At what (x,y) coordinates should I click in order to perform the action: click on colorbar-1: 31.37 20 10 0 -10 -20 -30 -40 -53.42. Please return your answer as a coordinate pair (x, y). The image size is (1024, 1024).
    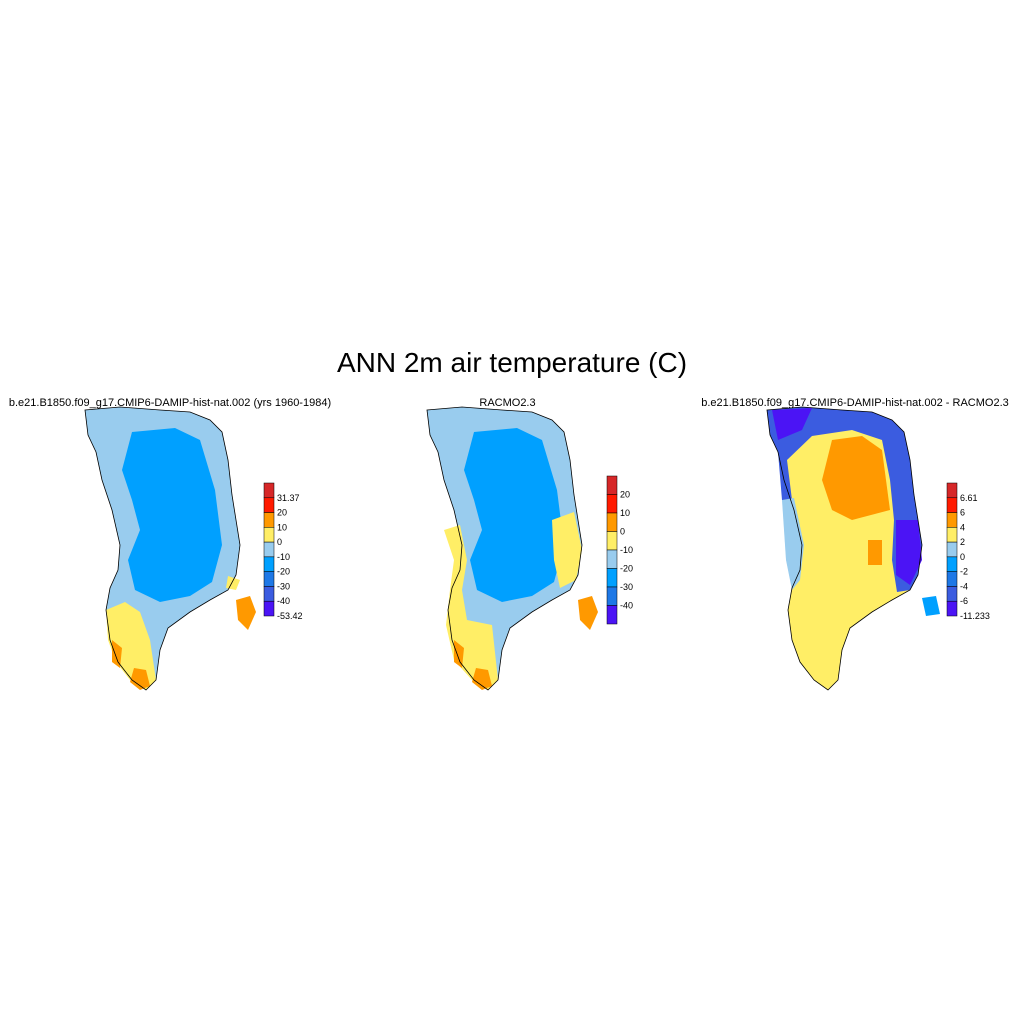
    Looking at the image, I should click on (283, 551).